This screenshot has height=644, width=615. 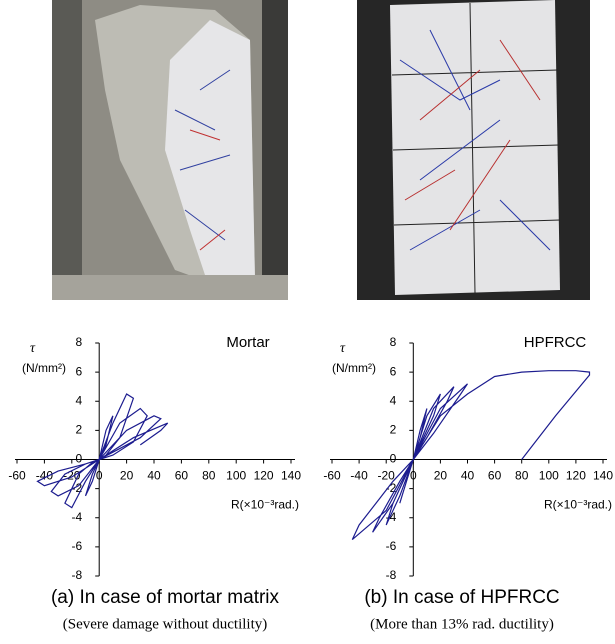 I want to click on caption: (a) In case of mortar matrix, so click(x=165, y=597).